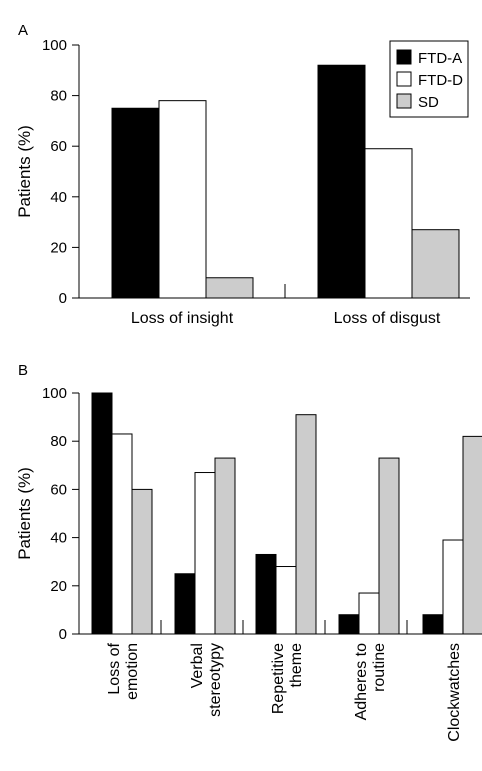 This screenshot has height=771, width=482. I want to click on chart-a-y-tick-label: 0, so click(63, 298).